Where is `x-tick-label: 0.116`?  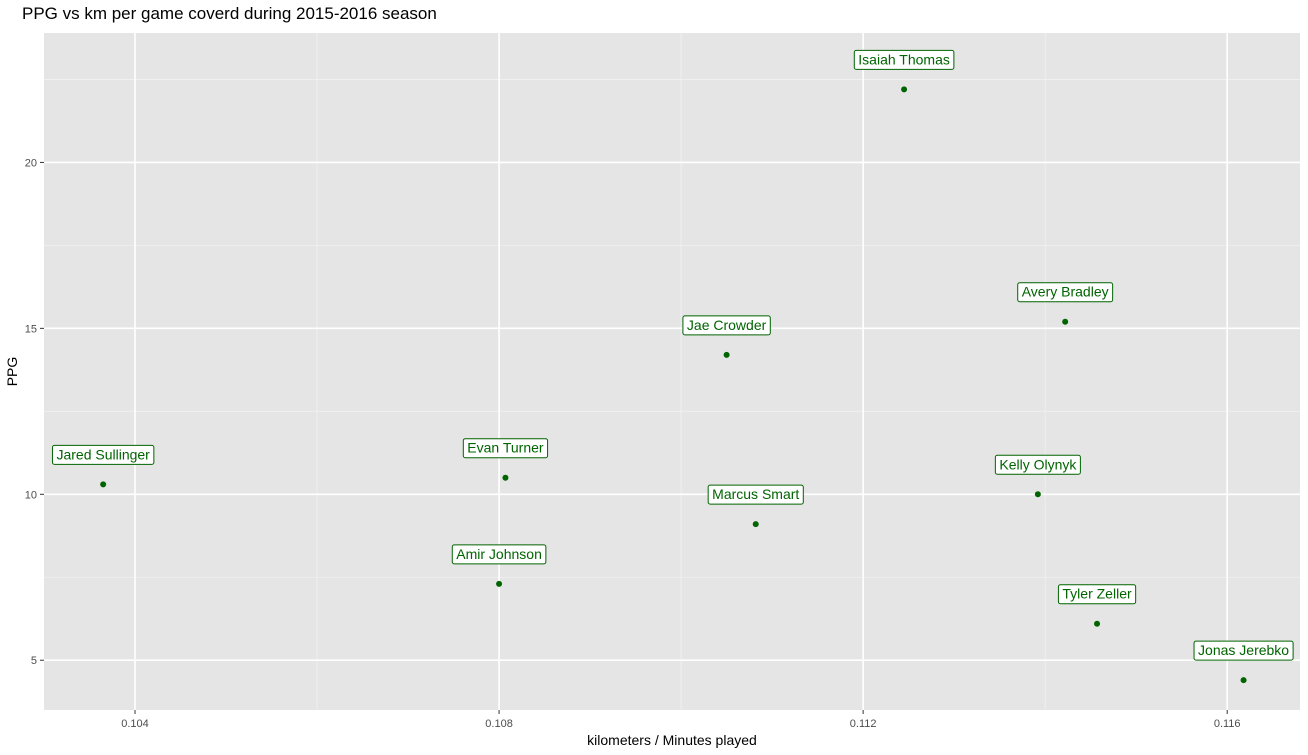 x-tick-label: 0.116 is located at coordinates (1227, 724).